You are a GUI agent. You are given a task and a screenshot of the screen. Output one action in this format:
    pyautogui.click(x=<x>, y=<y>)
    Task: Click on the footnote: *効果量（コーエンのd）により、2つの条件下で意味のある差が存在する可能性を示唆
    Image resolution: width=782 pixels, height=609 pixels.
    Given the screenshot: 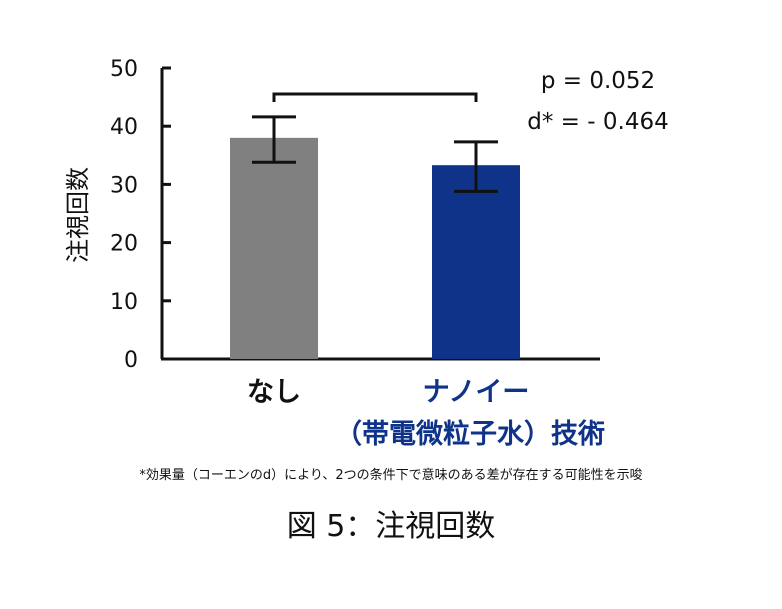 What is the action you would take?
    pyautogui.click(x=390, y=475)
    